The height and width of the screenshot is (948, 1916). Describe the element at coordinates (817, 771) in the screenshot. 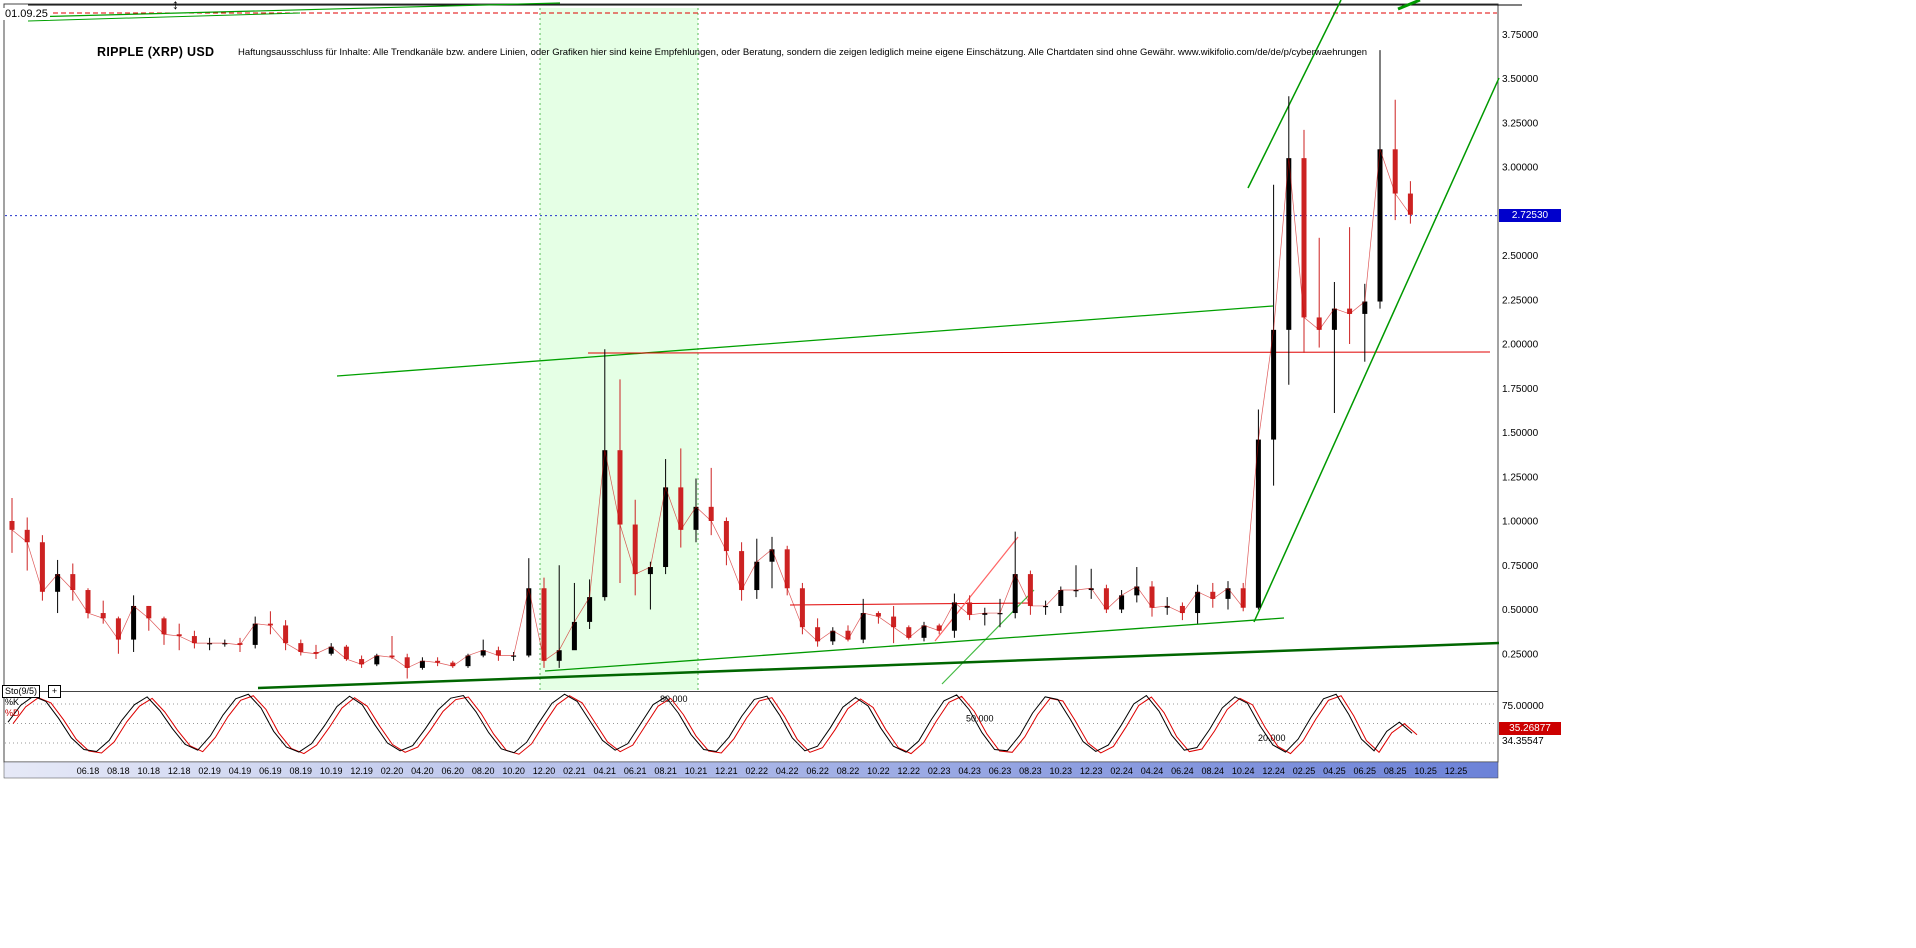

I see `date-tick-label: 06.22` at that location.